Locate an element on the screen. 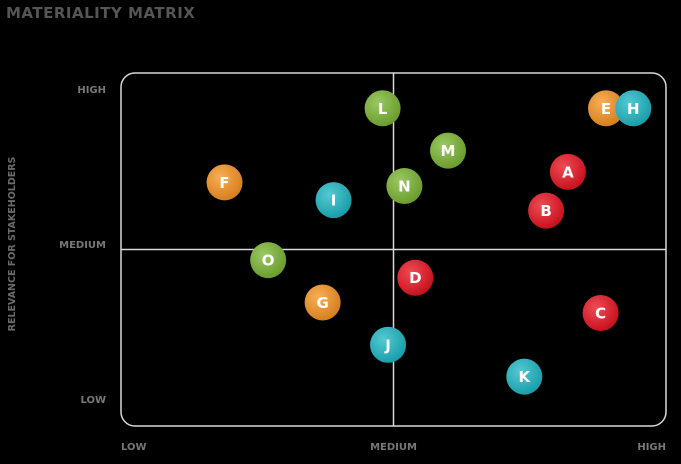 Image resolution: width=681 pixels, height=464 pixels. bubble-e is located at coordinates (606, 108).